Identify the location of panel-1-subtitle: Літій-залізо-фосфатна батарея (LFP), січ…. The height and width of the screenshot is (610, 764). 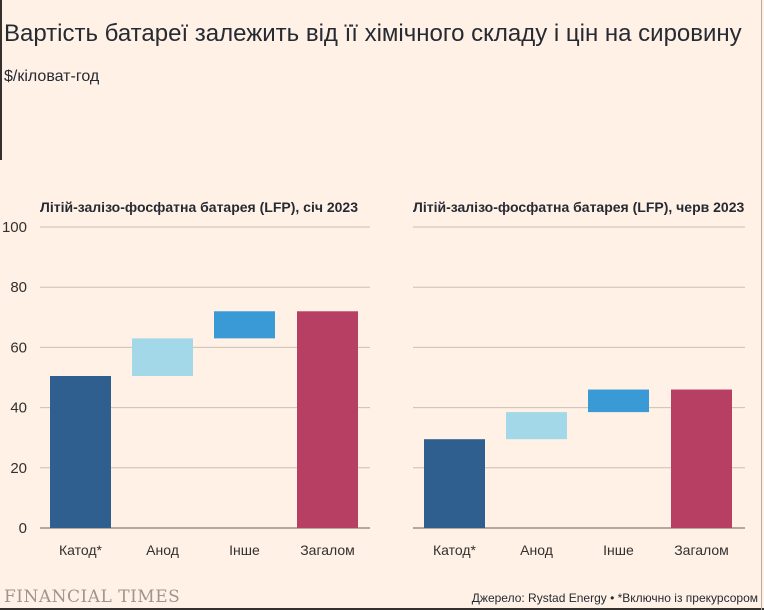
(199, 207).